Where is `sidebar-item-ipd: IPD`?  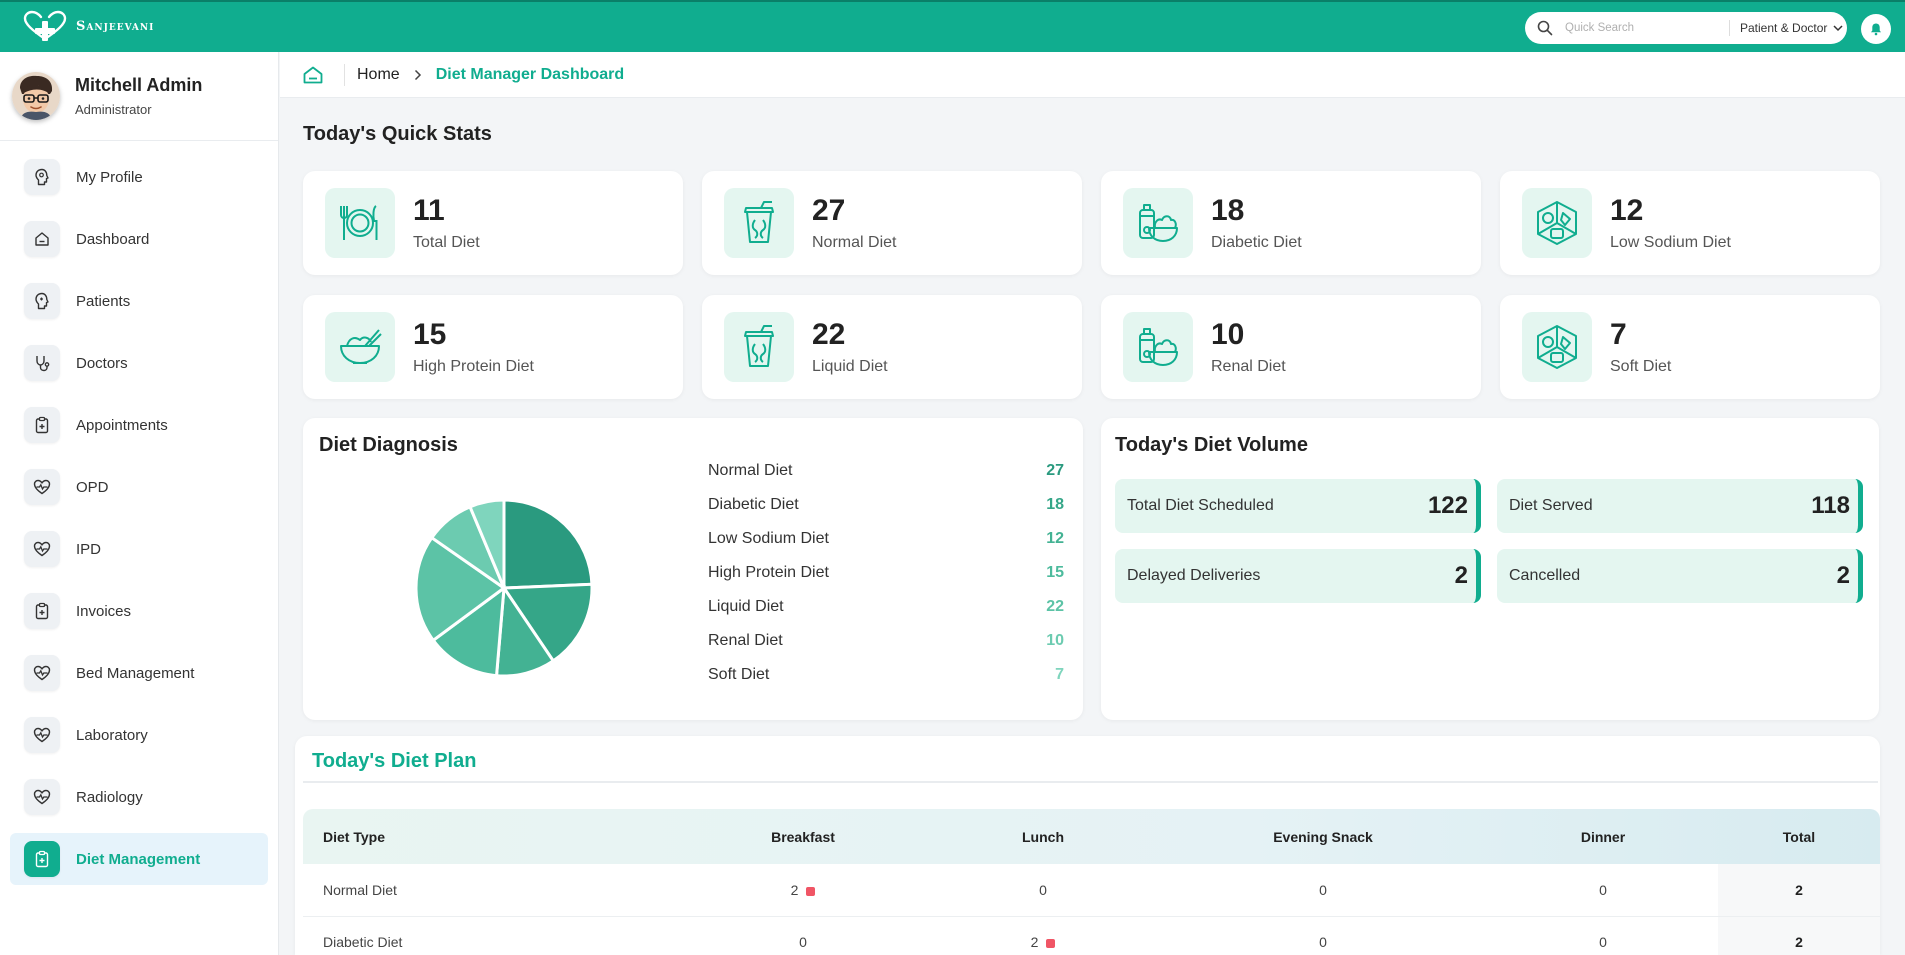 sidebar-item-ipd: IPD is located at coordinates (139, 549).